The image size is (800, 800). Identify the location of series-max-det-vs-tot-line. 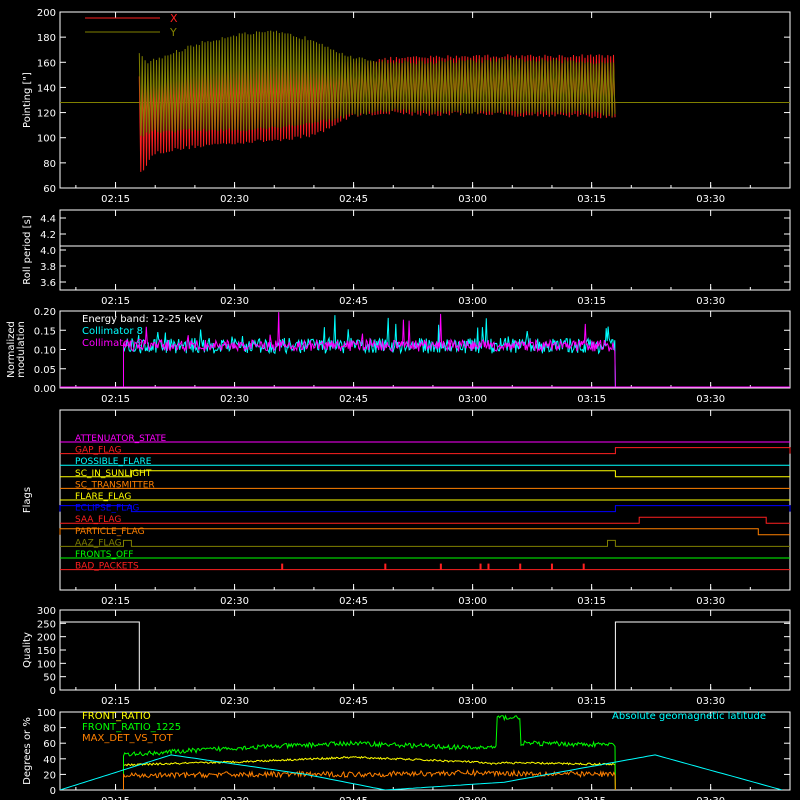
(369, 779).